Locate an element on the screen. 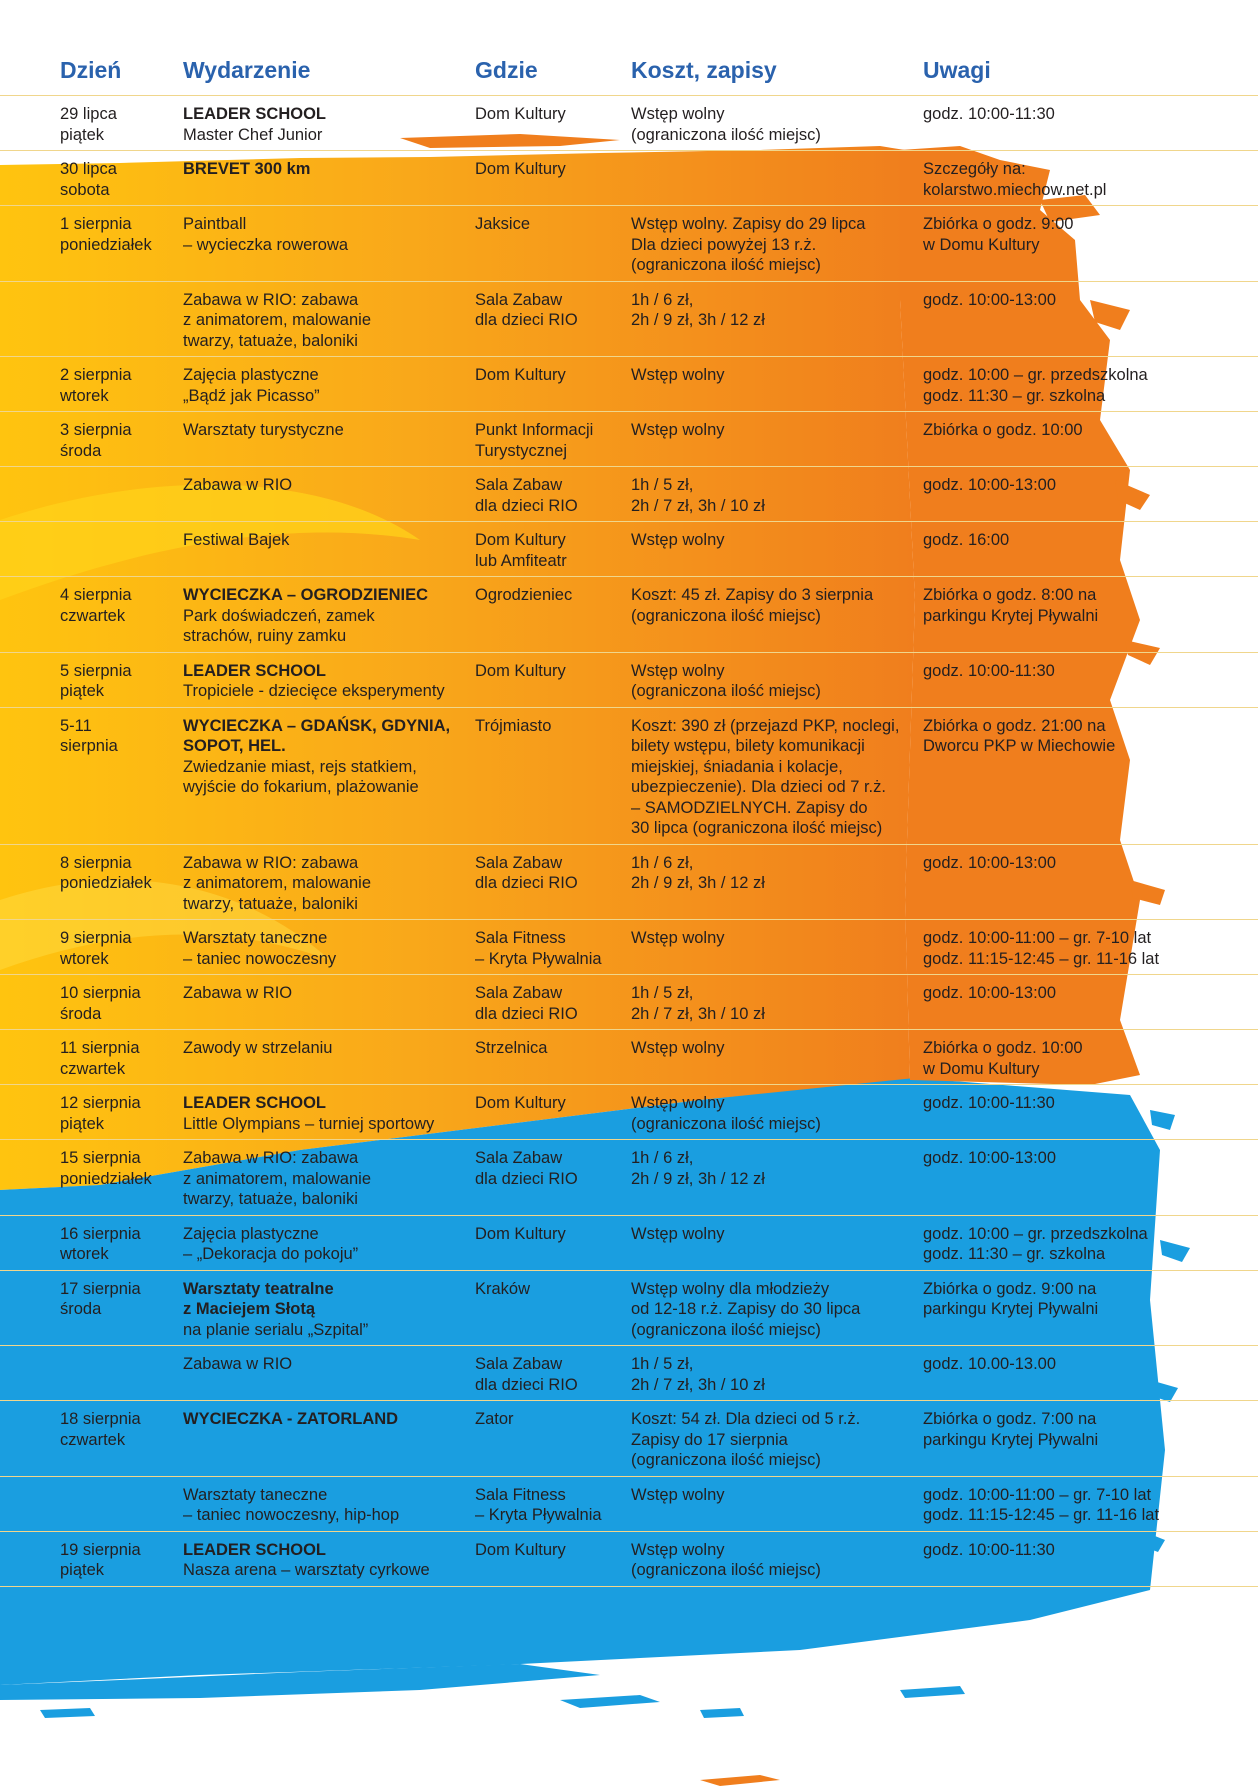 Image resolution: width=1258 pixels, height=1789 pixels. row-event: Festiwal Bajek is located at coordinates (329, 549).